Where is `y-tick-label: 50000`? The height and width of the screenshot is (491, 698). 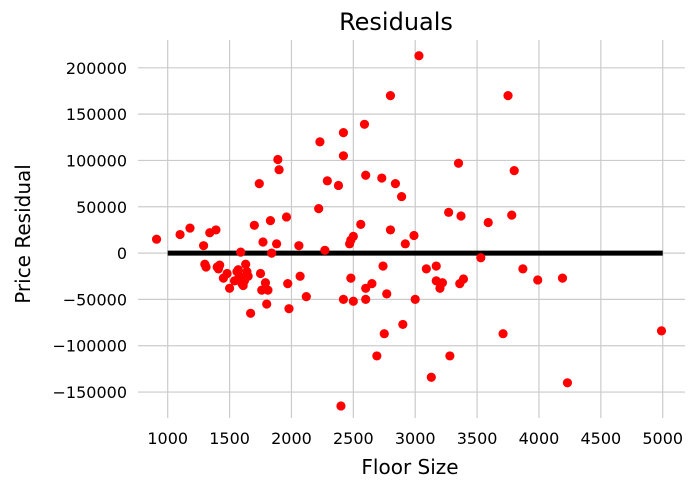 y-tick-label: 50000 is located at coordinates (101, 207).